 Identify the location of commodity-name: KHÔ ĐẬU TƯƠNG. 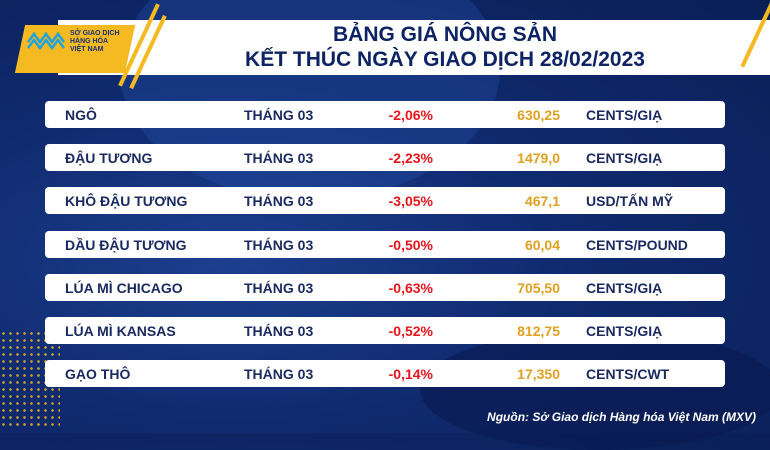
(126, 201).